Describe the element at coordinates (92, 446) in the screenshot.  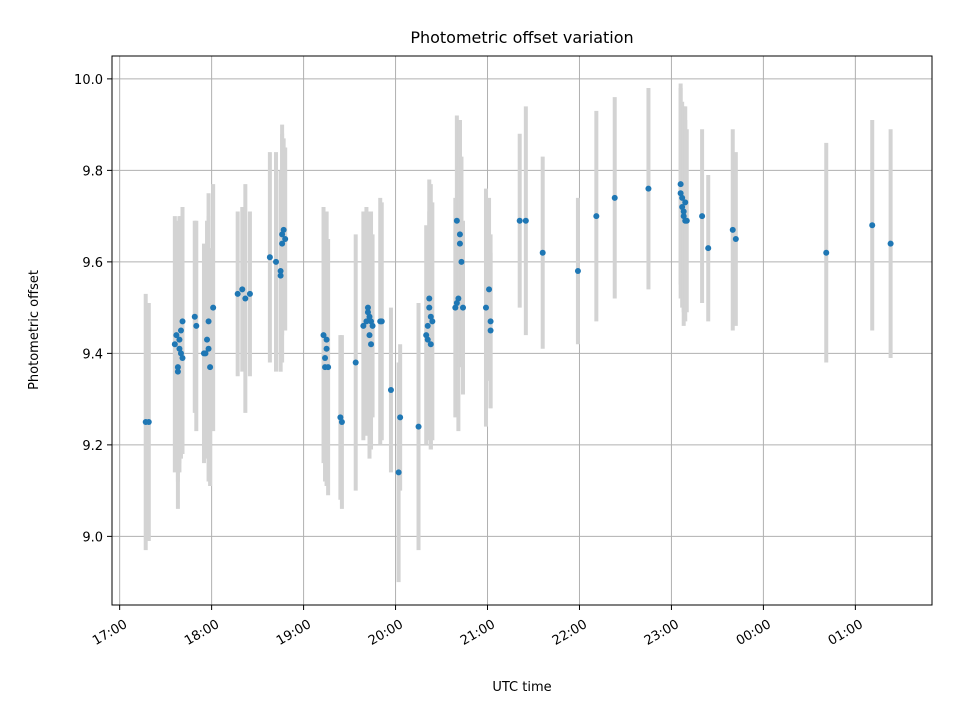
I see `y-tick-label: 9.2` at that location.